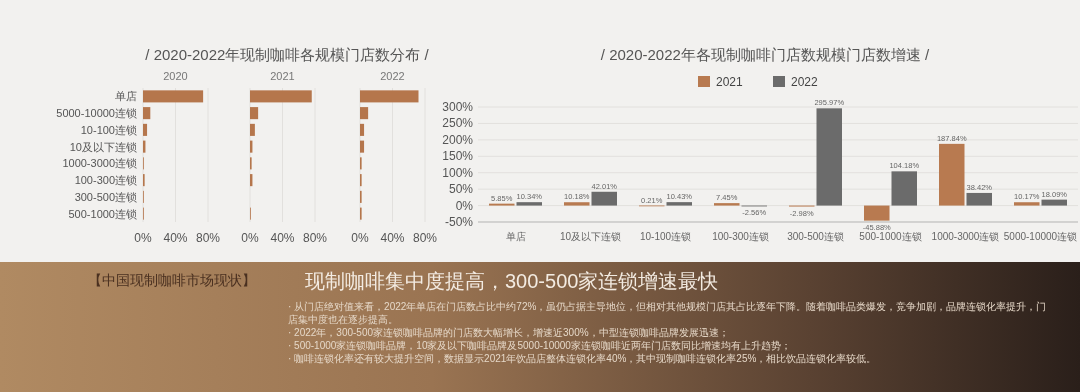 The width and height of the screenshot is (1080, 392). What do you see at coordinates (287, 54) in the screenshot?
I see `text: / 2020-2022年现制咖啡各规模门店数分布 /` at bounding box center [287, 54].